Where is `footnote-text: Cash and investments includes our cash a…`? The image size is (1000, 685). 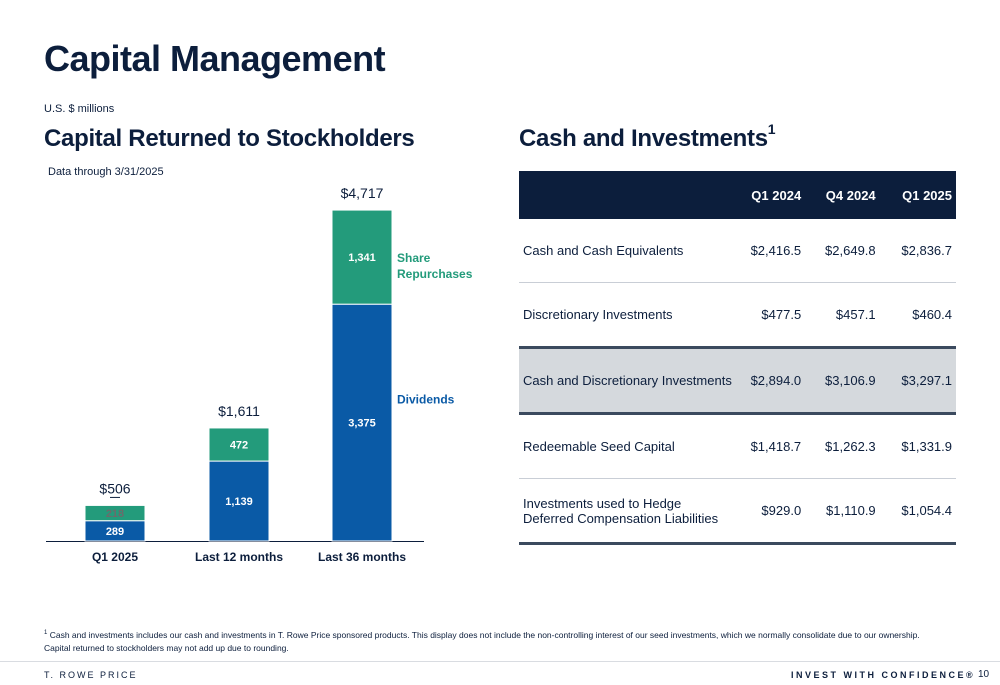
footnote-text: Cash and investments includes our cash a… is located at coordinates (483, 634).